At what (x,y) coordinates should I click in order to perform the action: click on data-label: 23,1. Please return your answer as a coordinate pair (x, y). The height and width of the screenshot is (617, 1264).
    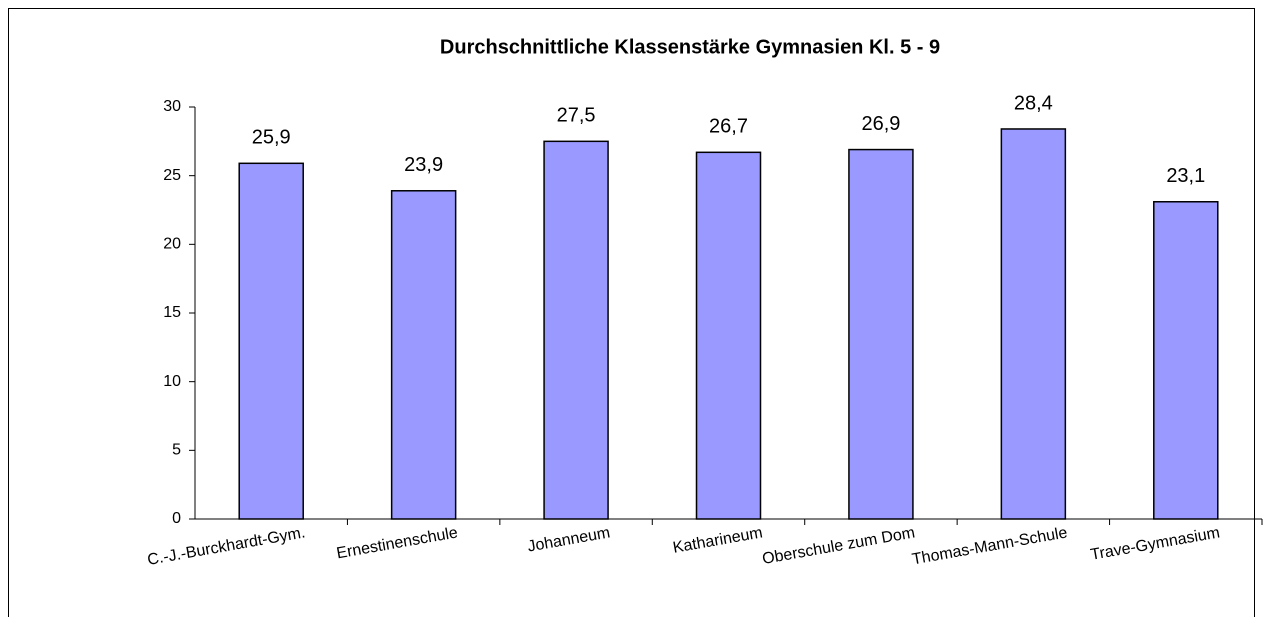
    Looking at the image, I should click on (1185, 176).